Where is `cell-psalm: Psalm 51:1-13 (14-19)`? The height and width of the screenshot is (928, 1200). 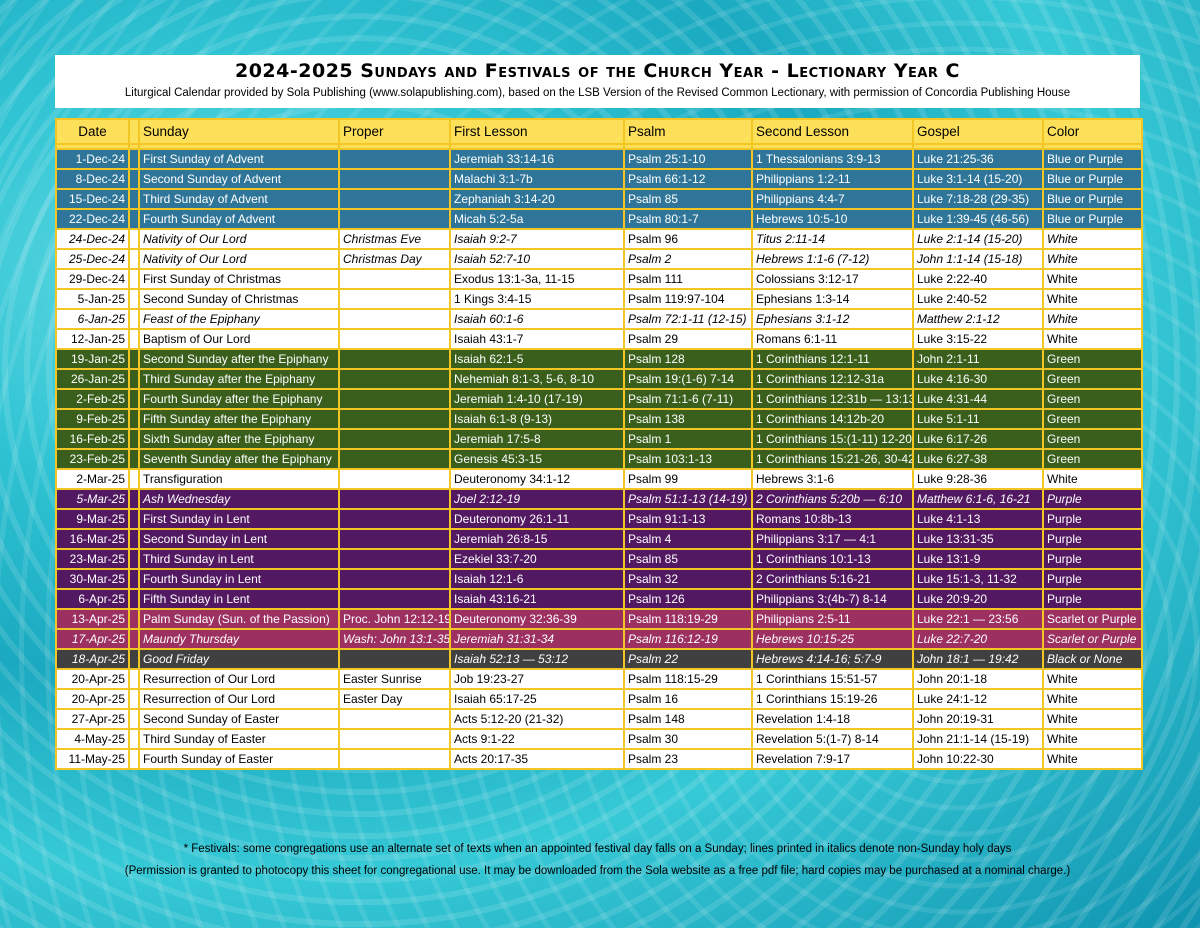 cell-psalm: Psalm 51:1-13 (14-19) is located at coordinates (688, 499).